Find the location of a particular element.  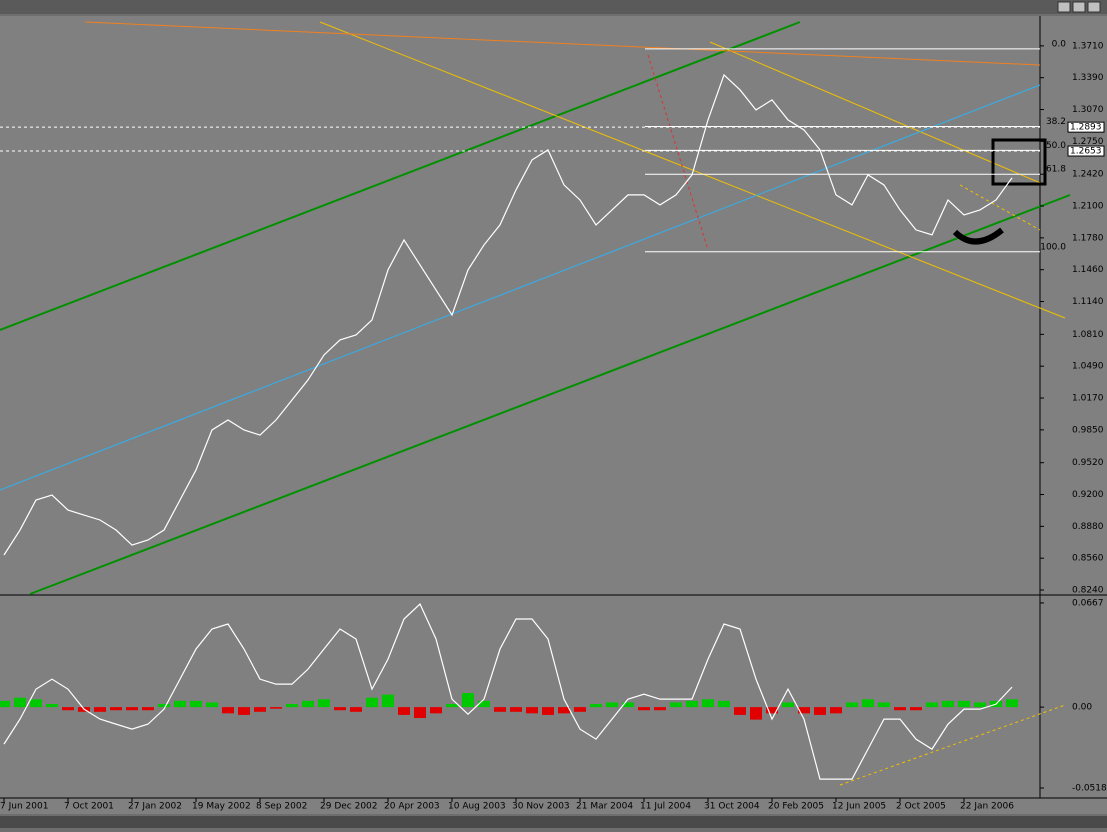

x-tick-label: 2 Oct 2005 is located at coordinates (921, 807).